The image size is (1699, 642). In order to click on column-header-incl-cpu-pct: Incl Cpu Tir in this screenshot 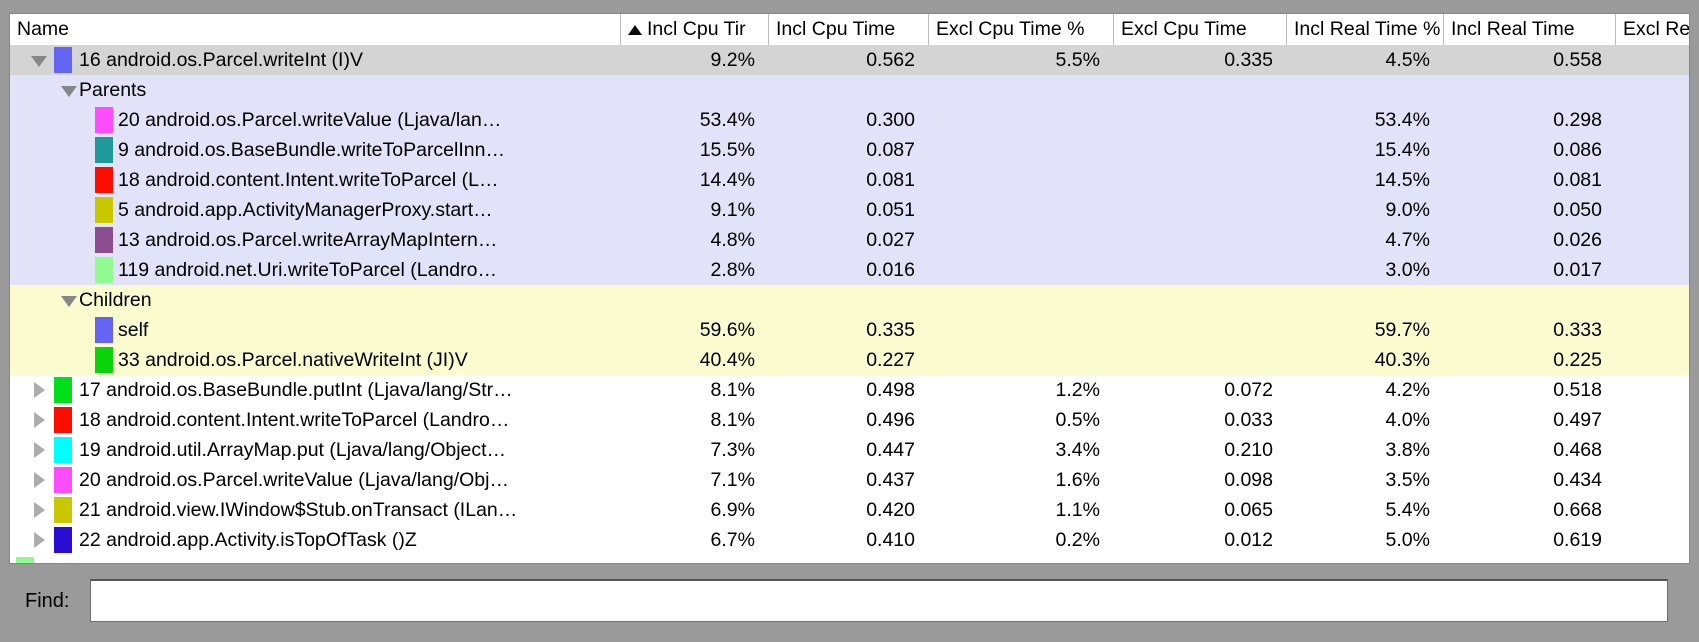, I will do `click(694, 29)`.